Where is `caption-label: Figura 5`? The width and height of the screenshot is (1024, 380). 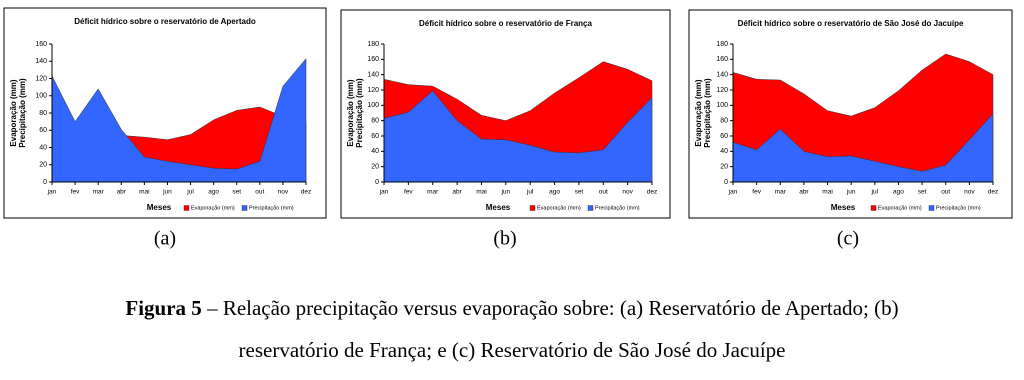
caption-label: Figura 5 is located at coordinates (163, 308).